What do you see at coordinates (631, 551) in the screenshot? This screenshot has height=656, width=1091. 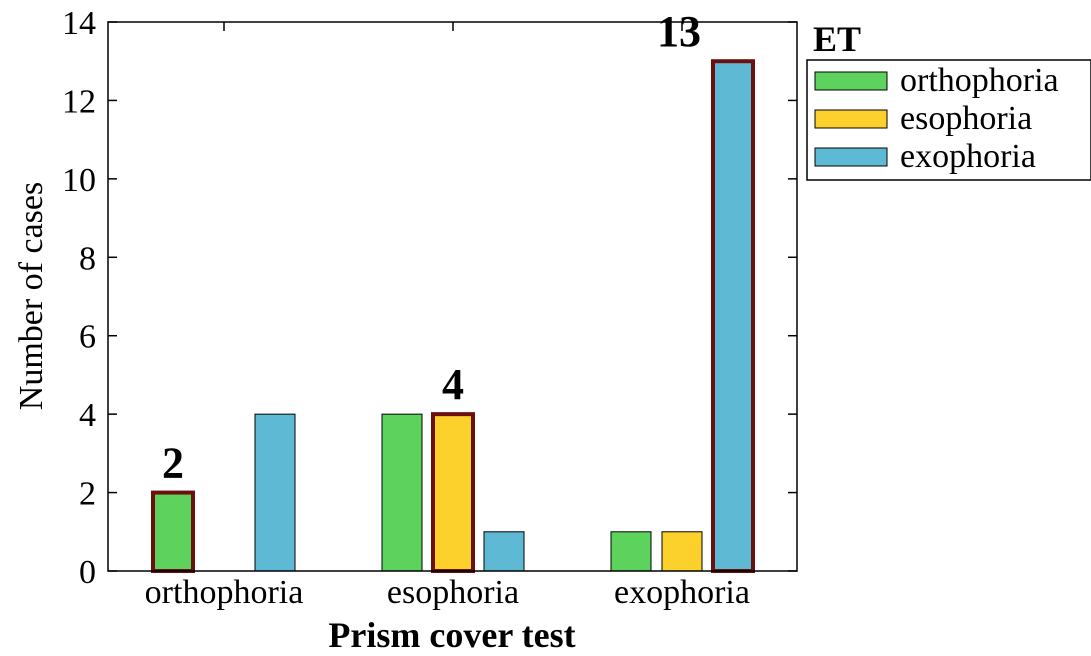 I see `bar-exophoria-orthophoria` at bounding box center [631, 551].